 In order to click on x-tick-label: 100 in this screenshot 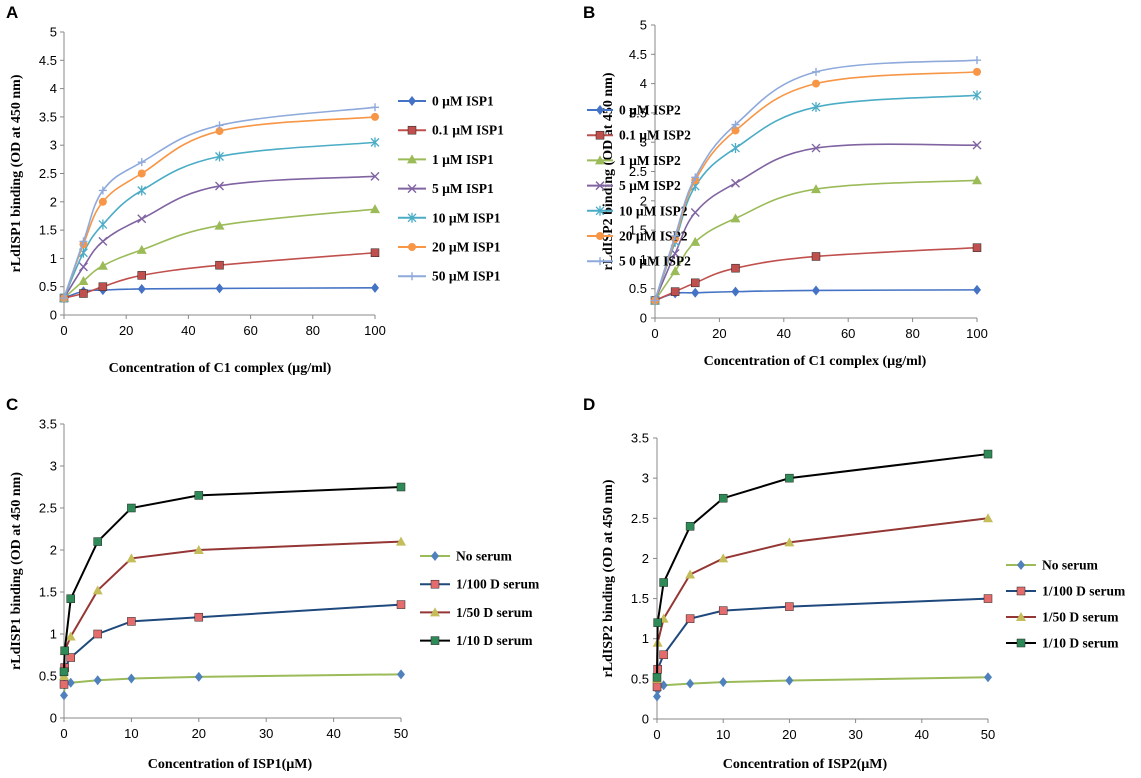, I will do `click(977, 333)`.